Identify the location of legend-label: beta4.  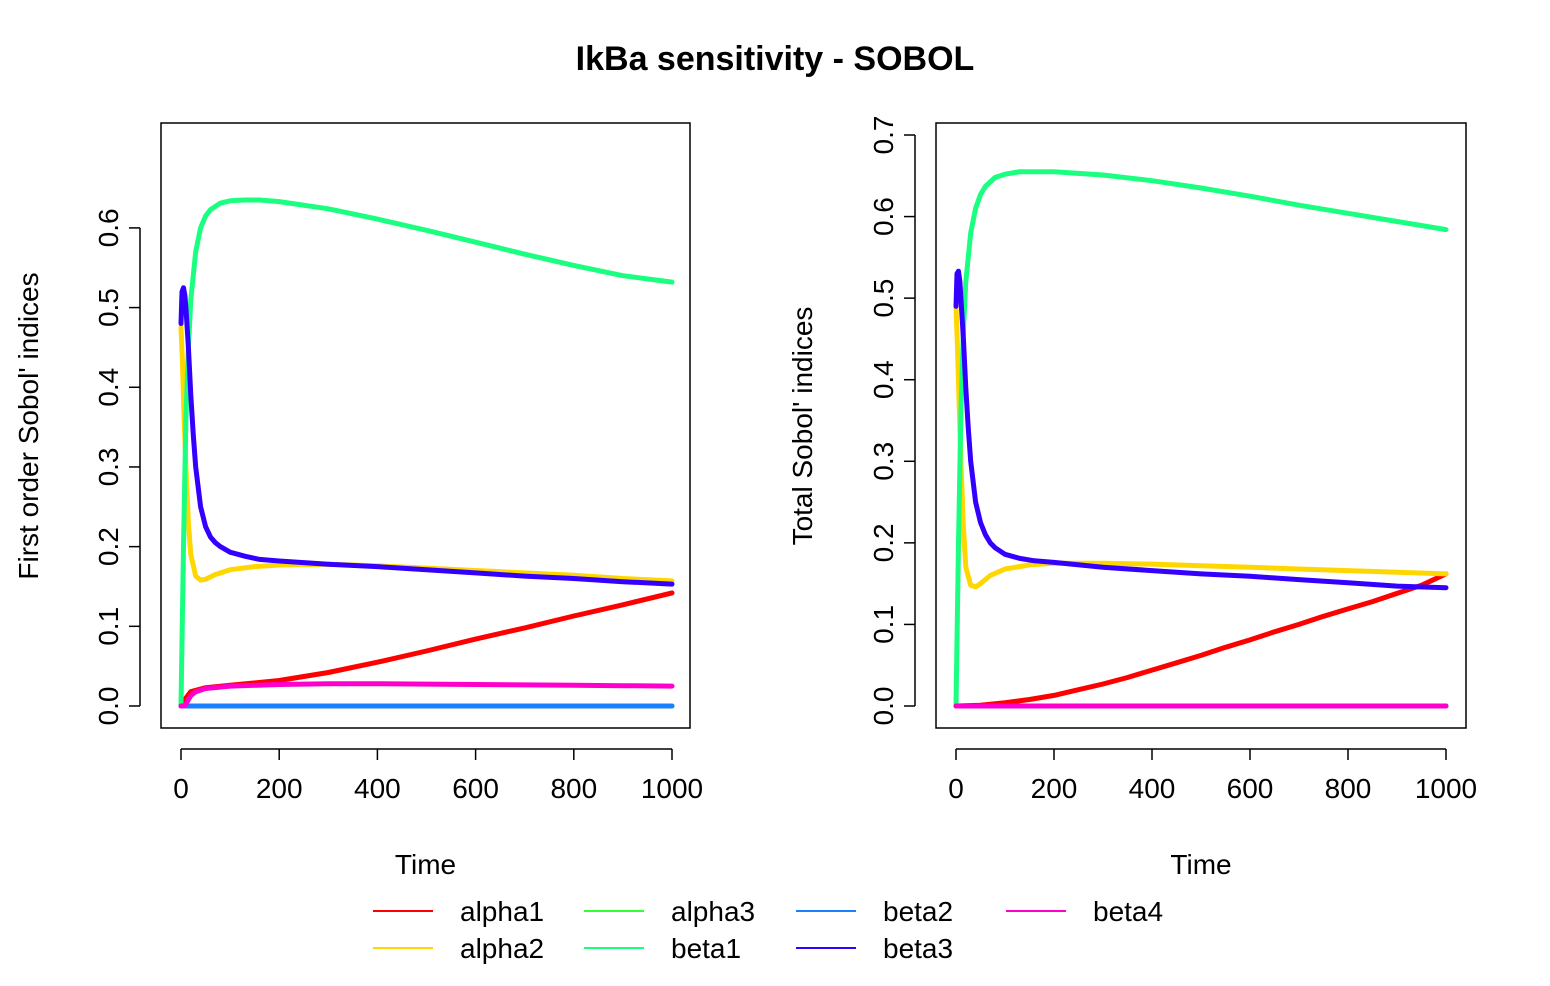
(1128, 911).